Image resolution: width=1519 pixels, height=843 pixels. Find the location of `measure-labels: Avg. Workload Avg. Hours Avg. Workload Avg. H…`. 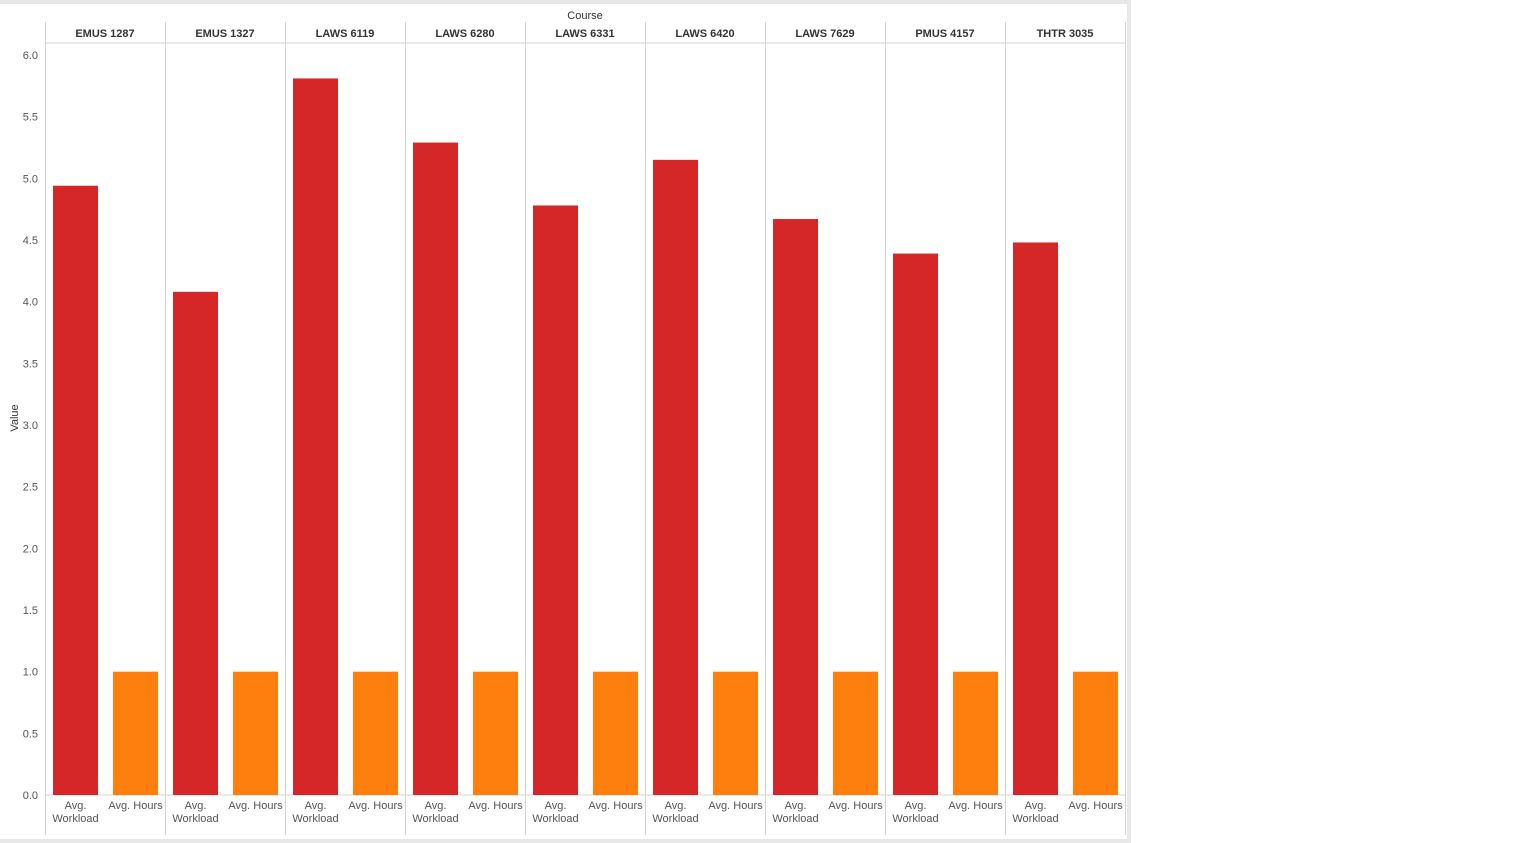

measure-labels: Avg. Workload Avg. Hours Avg. Workload Avg. H… is located at coordinates (587, 812).